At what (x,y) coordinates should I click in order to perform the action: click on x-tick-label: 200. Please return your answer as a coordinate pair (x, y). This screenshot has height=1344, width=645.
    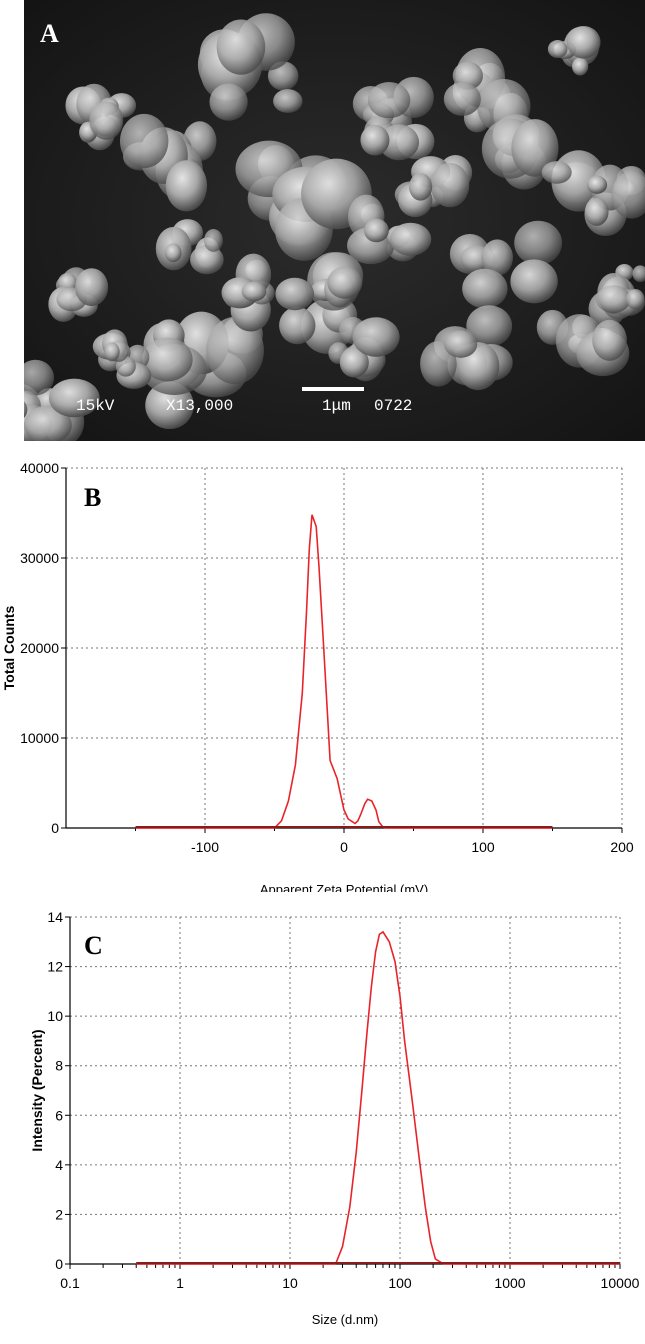
    Looking at the image, I should click on (622, 847).